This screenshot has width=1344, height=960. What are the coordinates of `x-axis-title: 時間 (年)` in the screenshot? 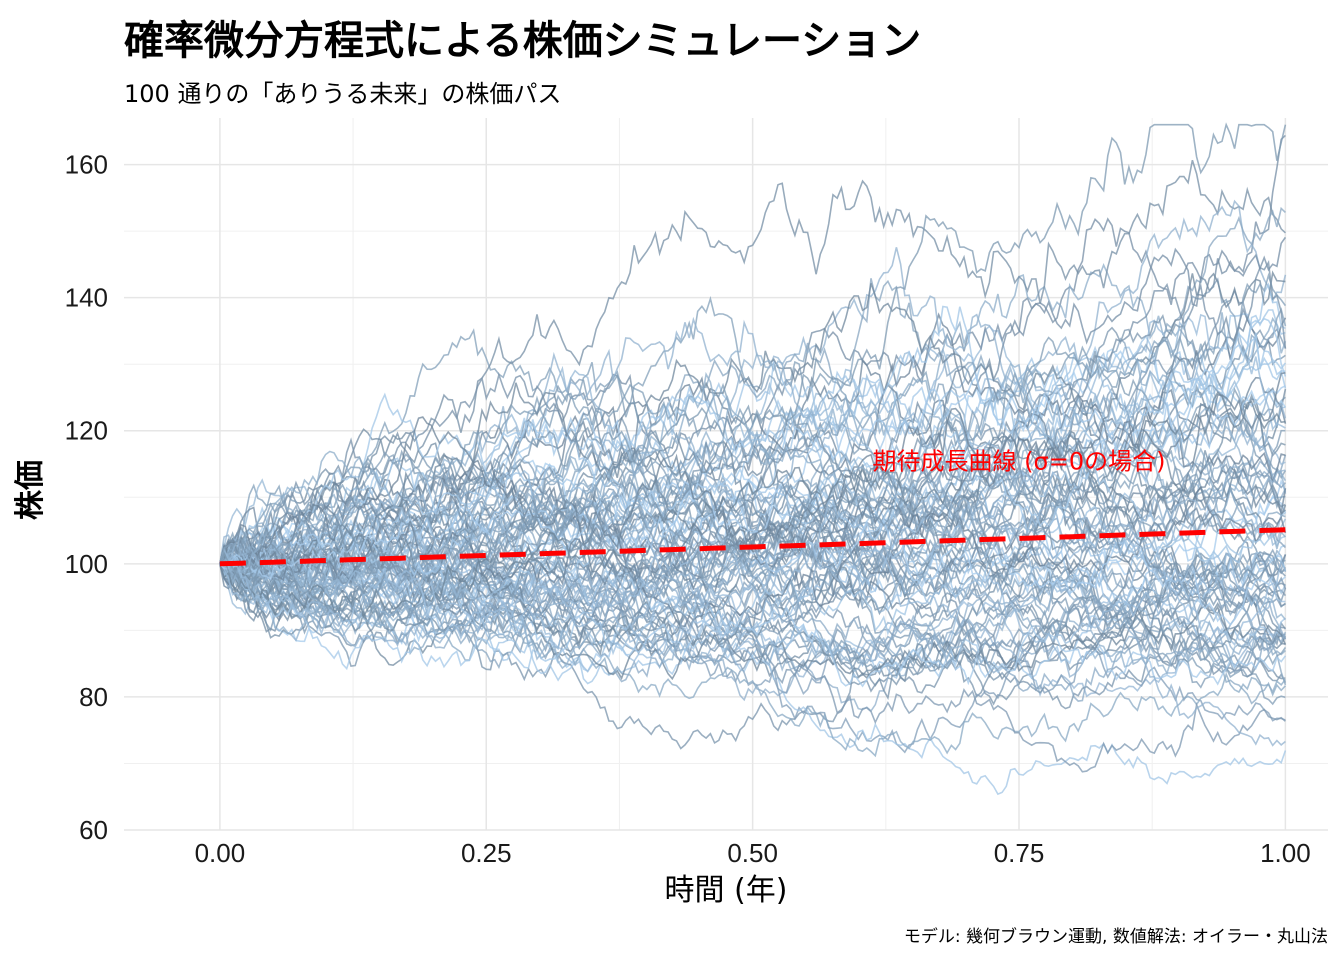 It's located at (726, 890).